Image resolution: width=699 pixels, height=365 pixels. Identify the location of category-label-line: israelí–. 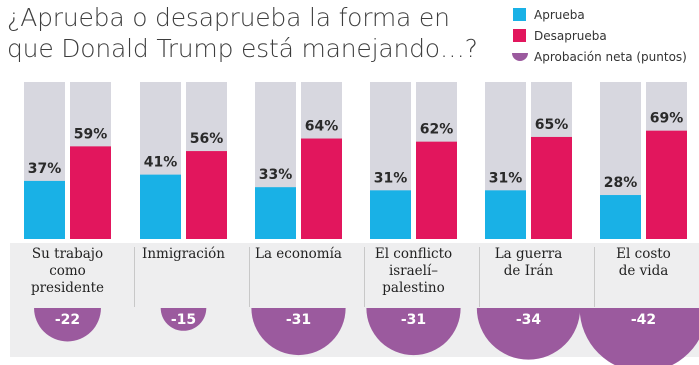
(413, 271).